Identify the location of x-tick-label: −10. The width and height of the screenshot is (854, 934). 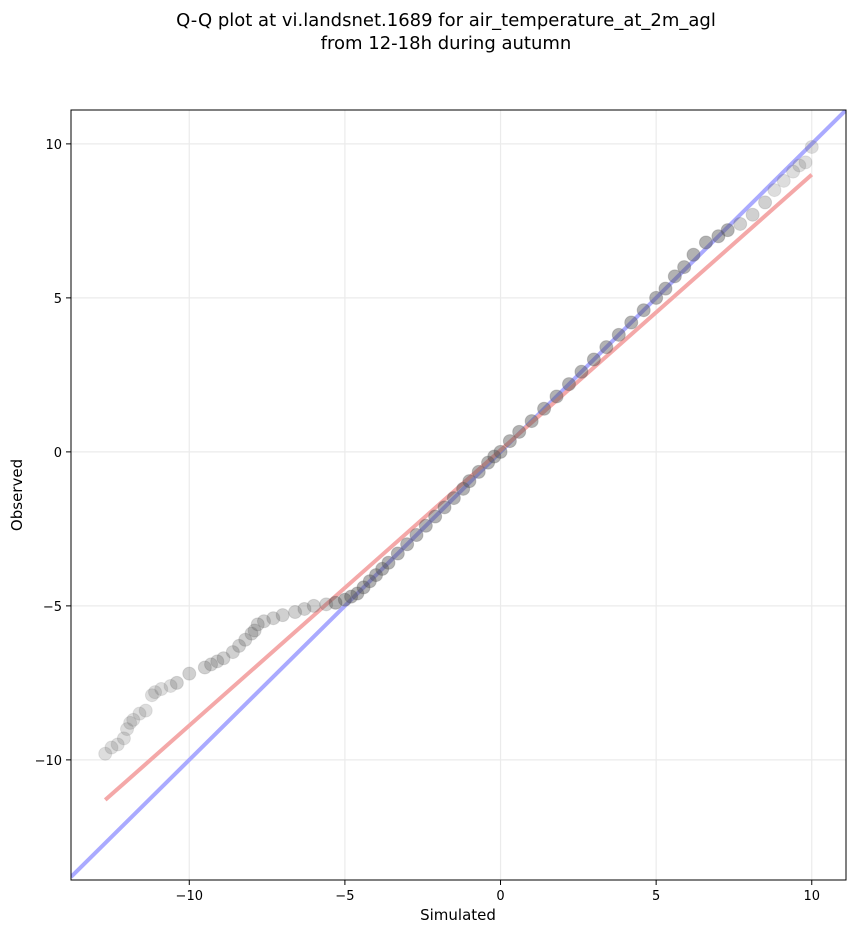
(189, 896).